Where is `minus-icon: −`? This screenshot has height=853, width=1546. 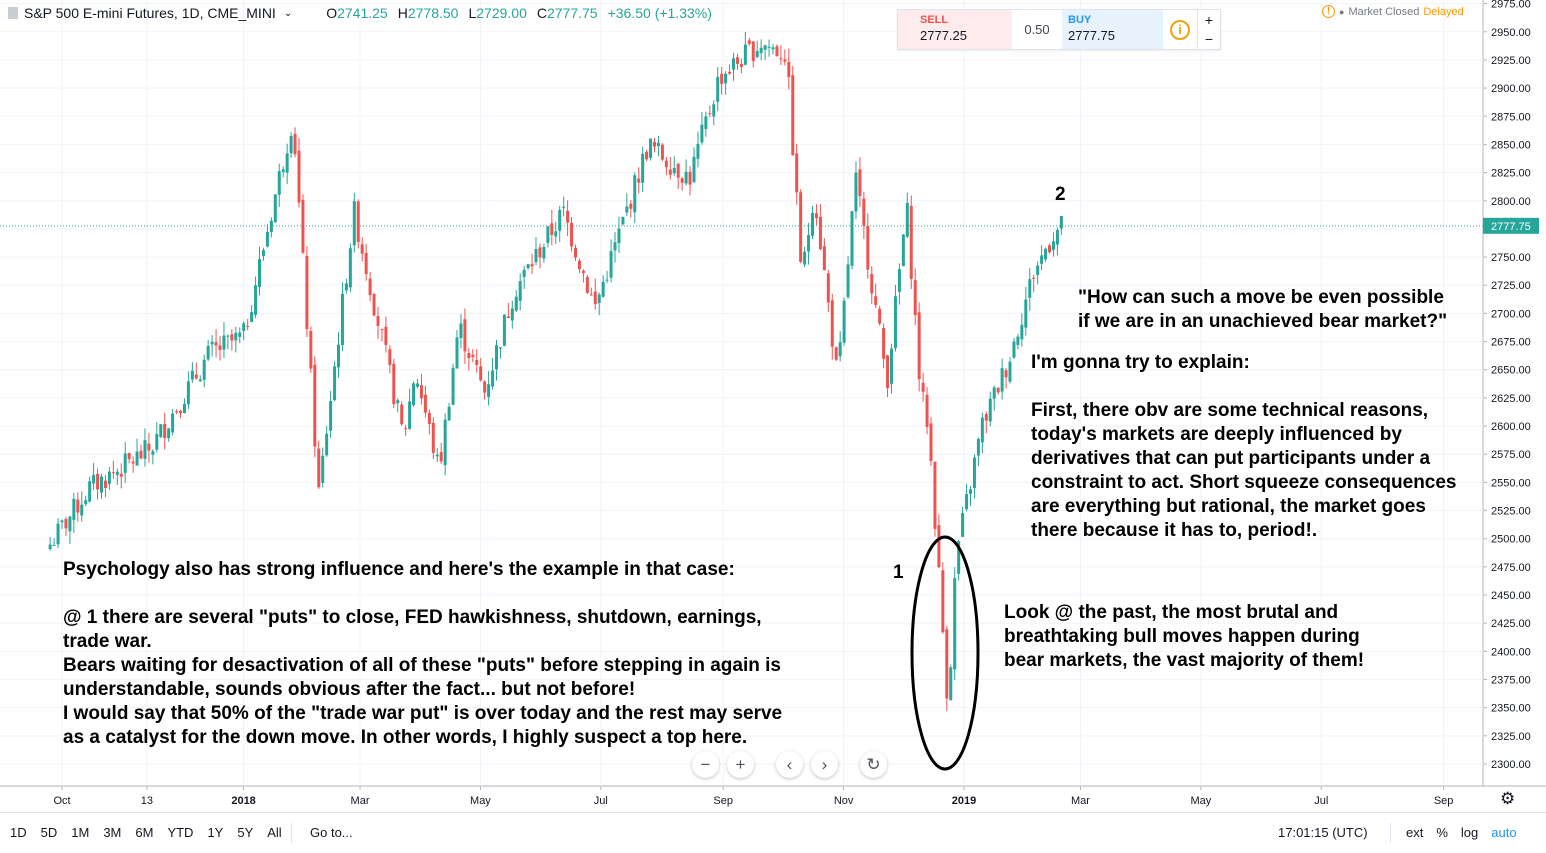 minus-icon: − is located at coordinates (1209, 39).